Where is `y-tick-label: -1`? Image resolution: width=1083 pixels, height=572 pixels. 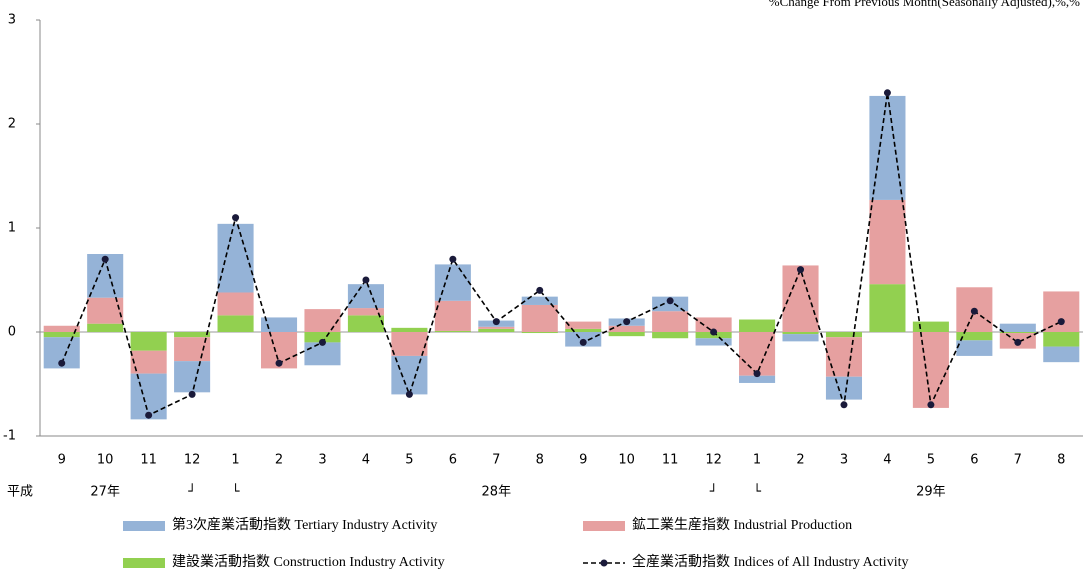
y-tick-label: -1 is located at coordinates (9, 436).